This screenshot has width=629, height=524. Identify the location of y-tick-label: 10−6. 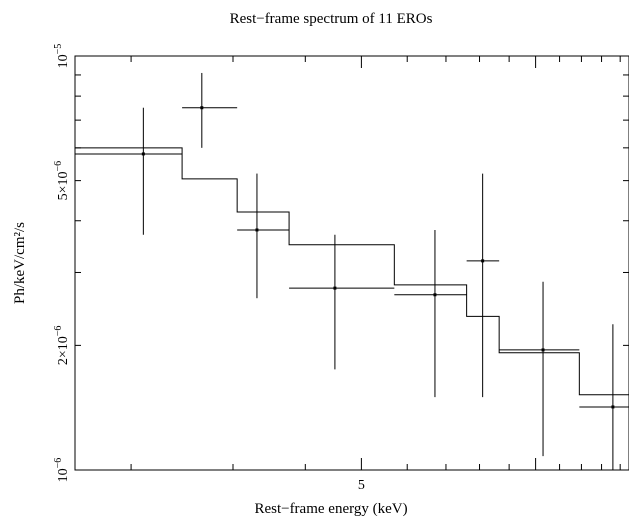
(62, 470).